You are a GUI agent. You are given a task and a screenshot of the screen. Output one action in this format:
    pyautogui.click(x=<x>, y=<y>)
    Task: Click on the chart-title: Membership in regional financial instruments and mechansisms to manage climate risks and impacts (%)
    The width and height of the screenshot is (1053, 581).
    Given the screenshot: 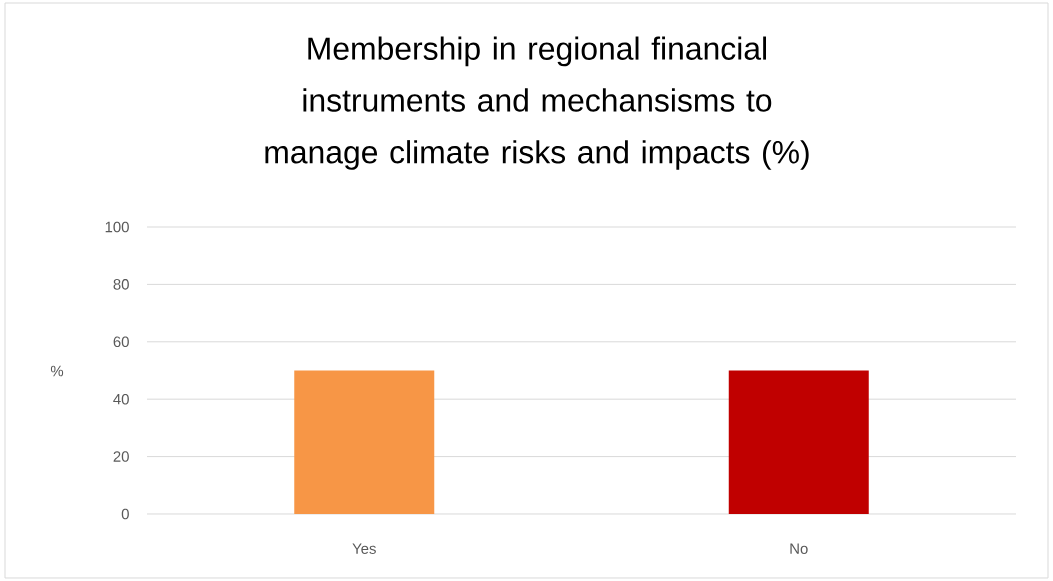 What is the action you would take?
    pyautogui.click(x=537, y=103)
    